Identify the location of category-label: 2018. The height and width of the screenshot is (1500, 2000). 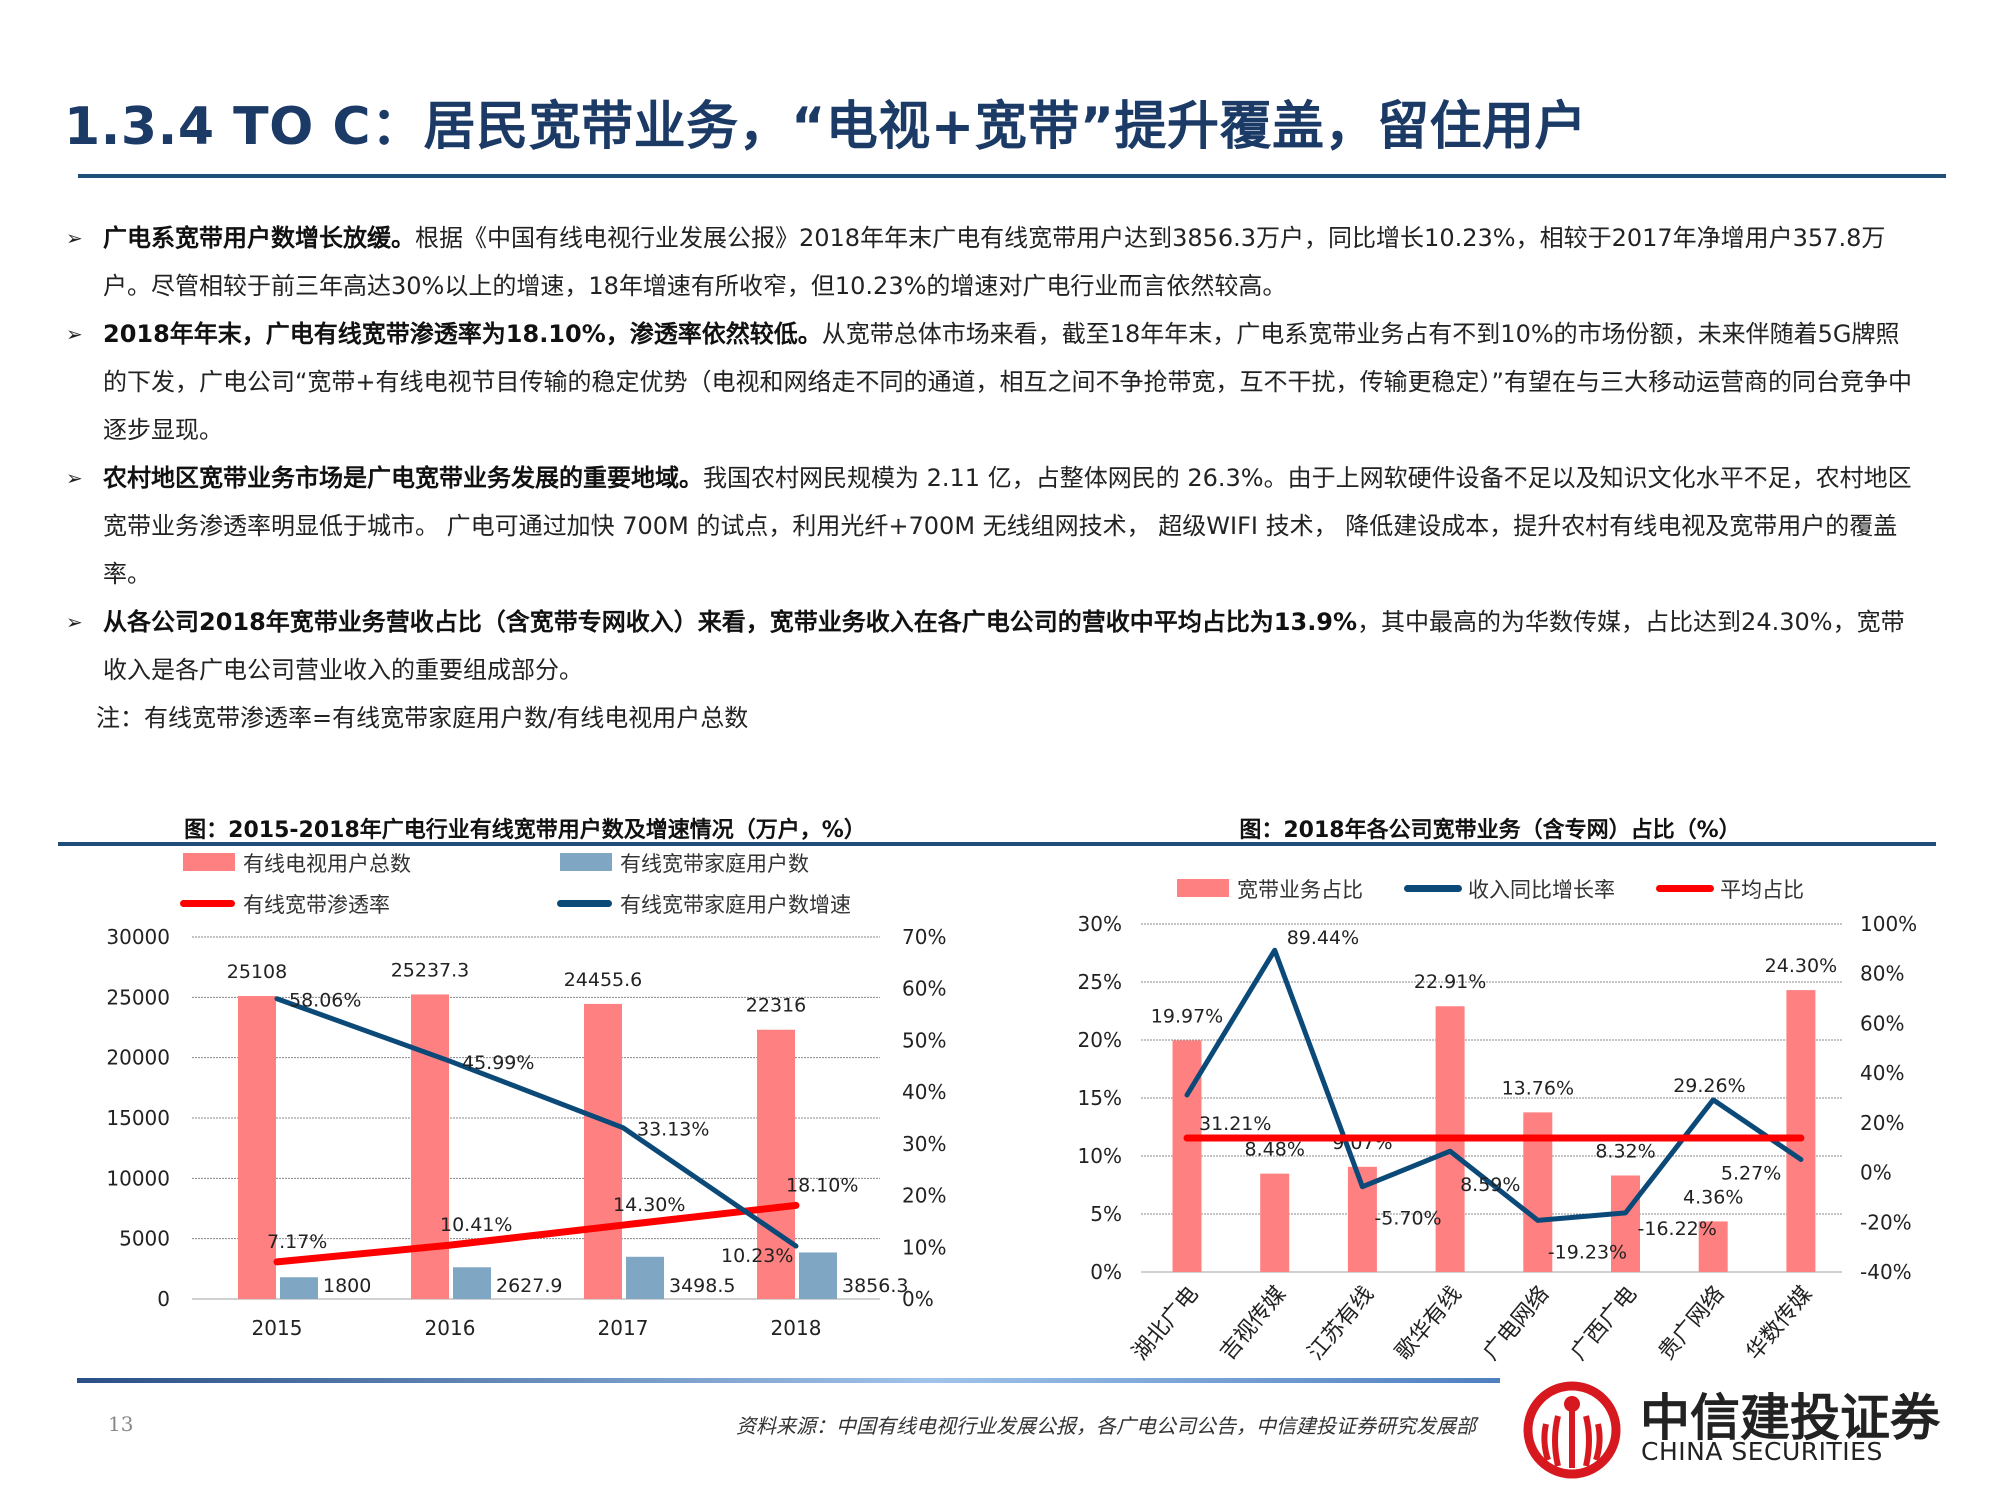
(796, 1328).